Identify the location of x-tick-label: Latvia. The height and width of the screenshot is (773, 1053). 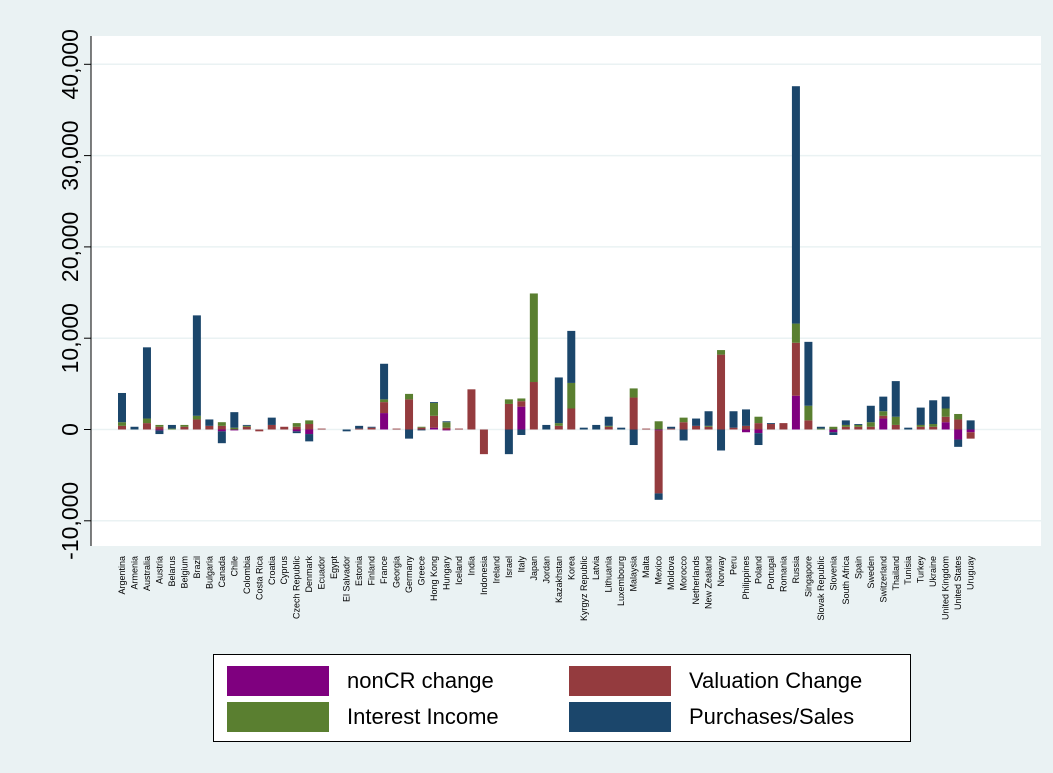
(596, 568).